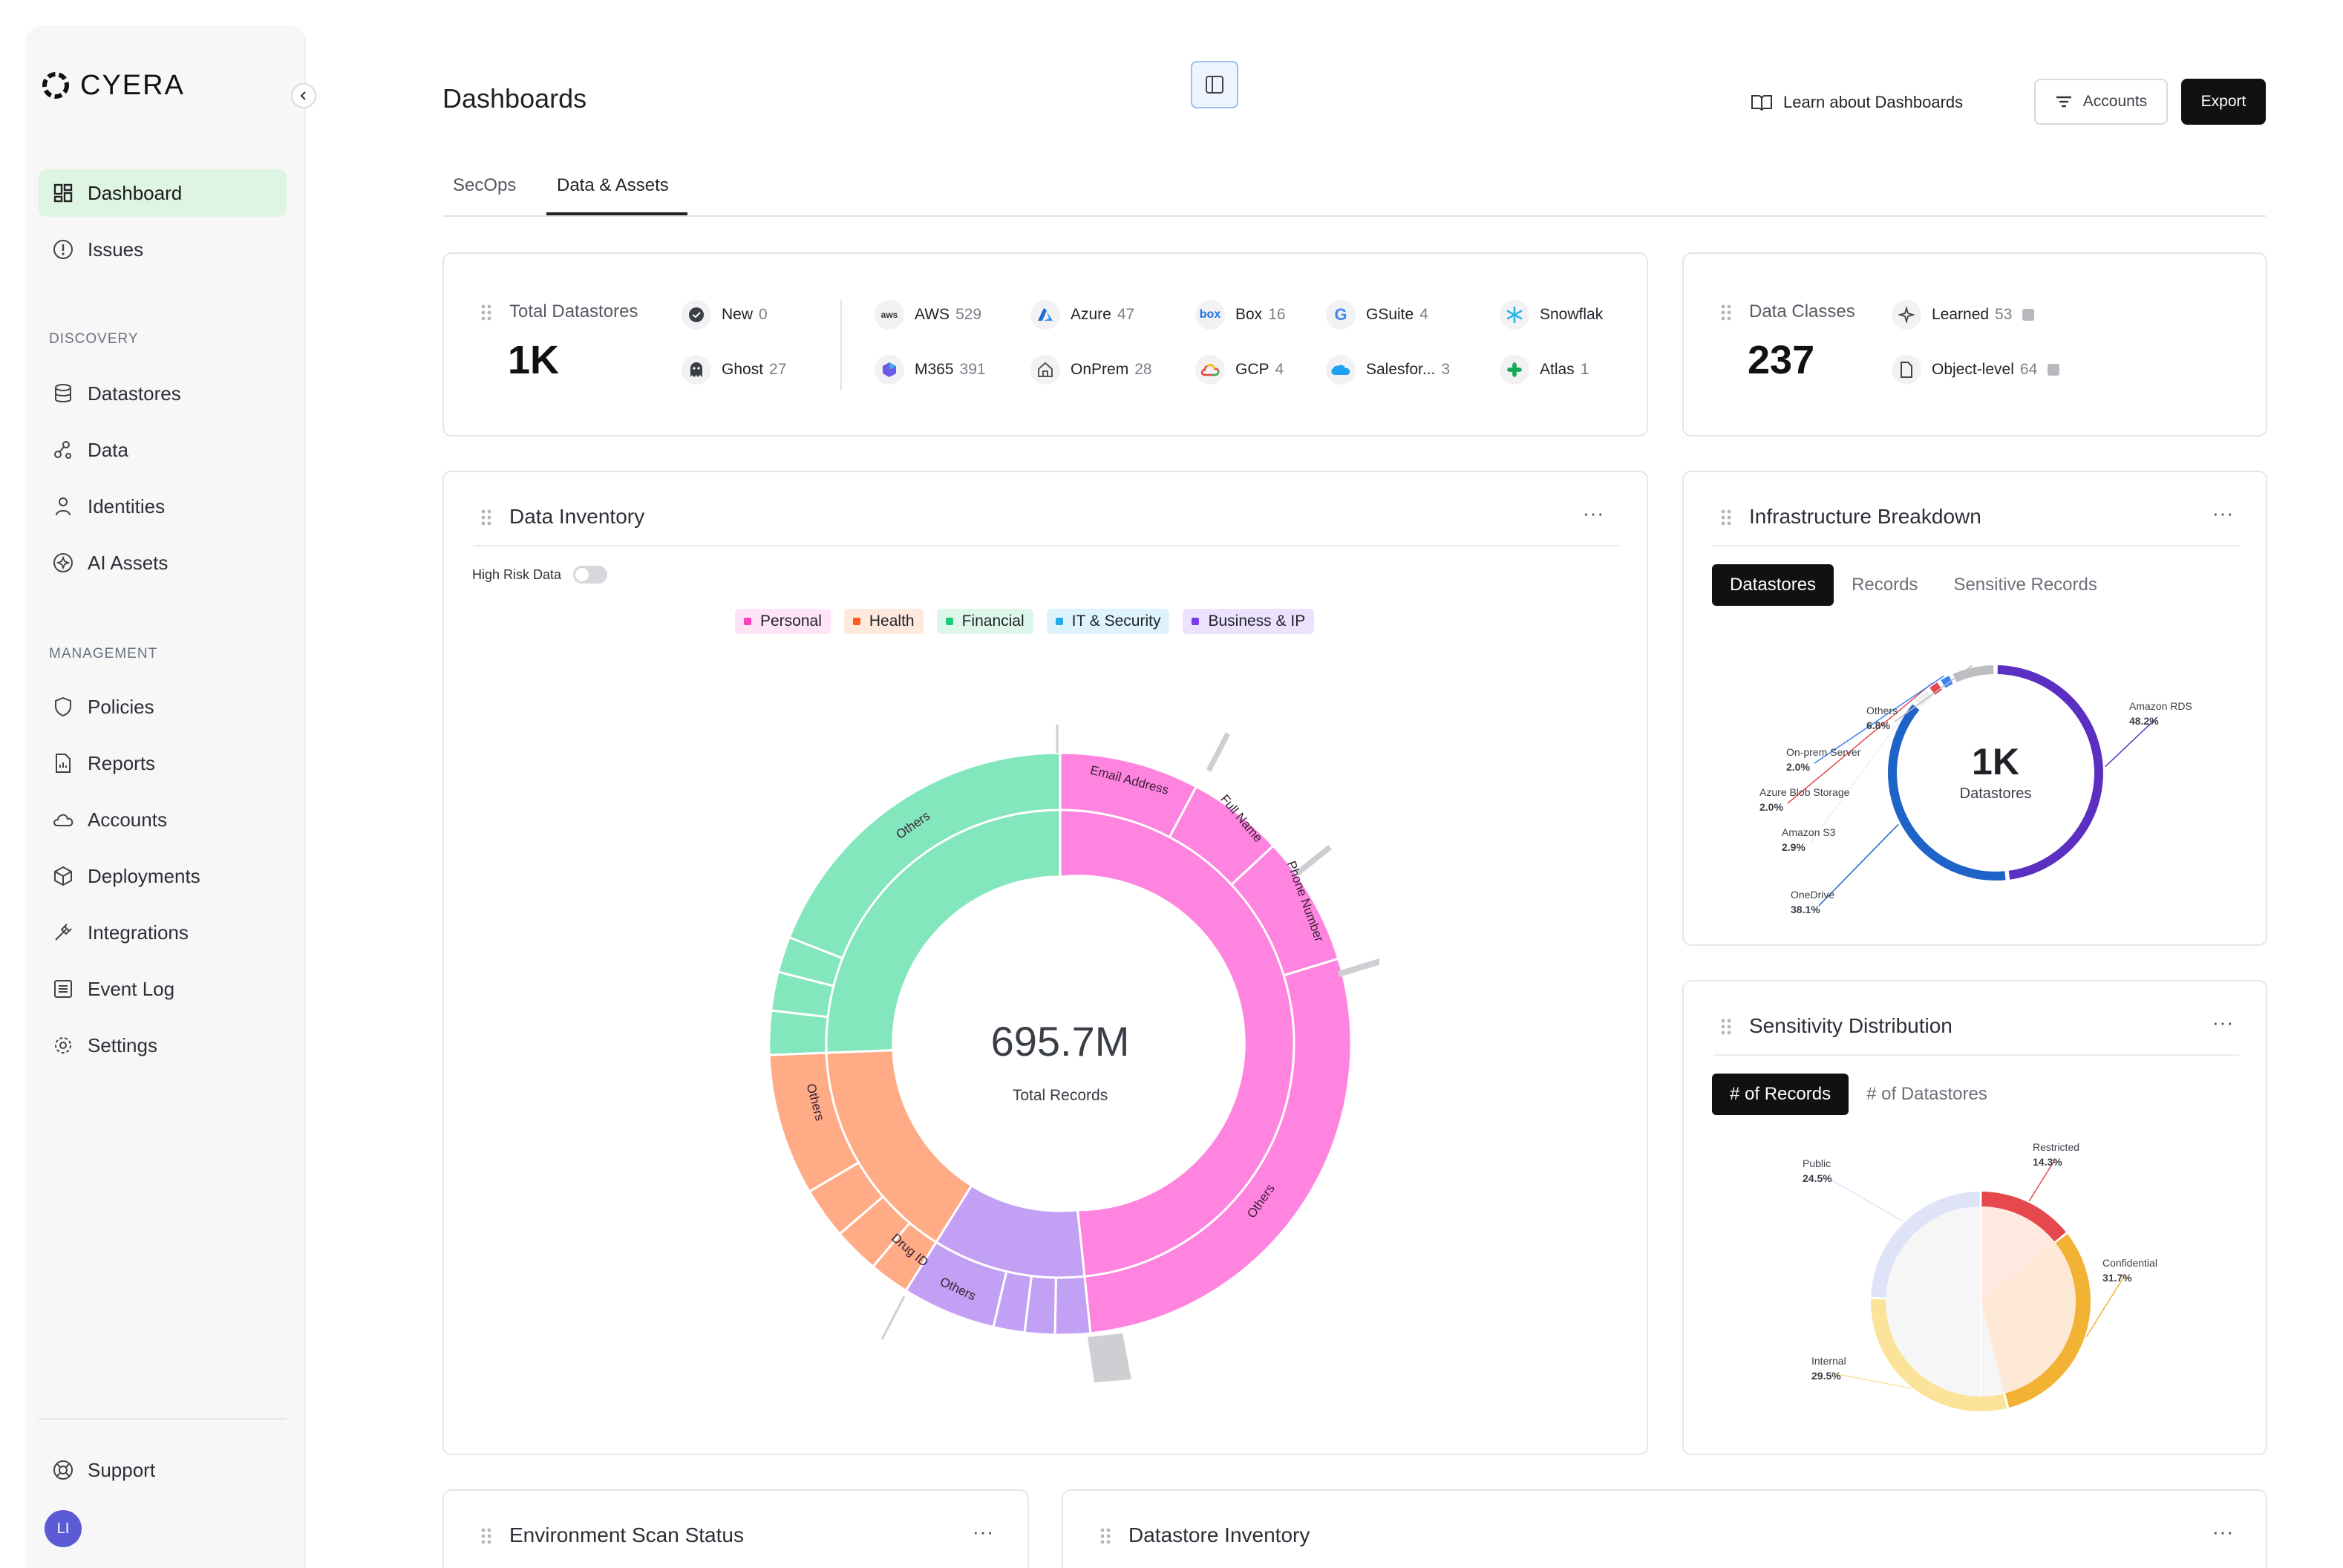  What do you see at coordinates (163, 393) in the screenshot?
I see `sidebar-item-datastores: Datastores` at bounding box center [163, 393].